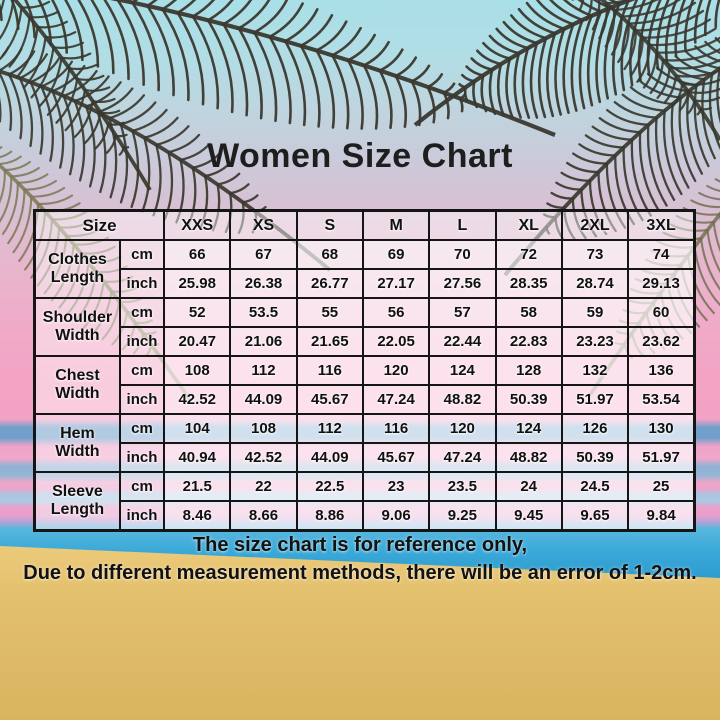  I want to click on size-header-cell: 2XL, so click(595, 225).